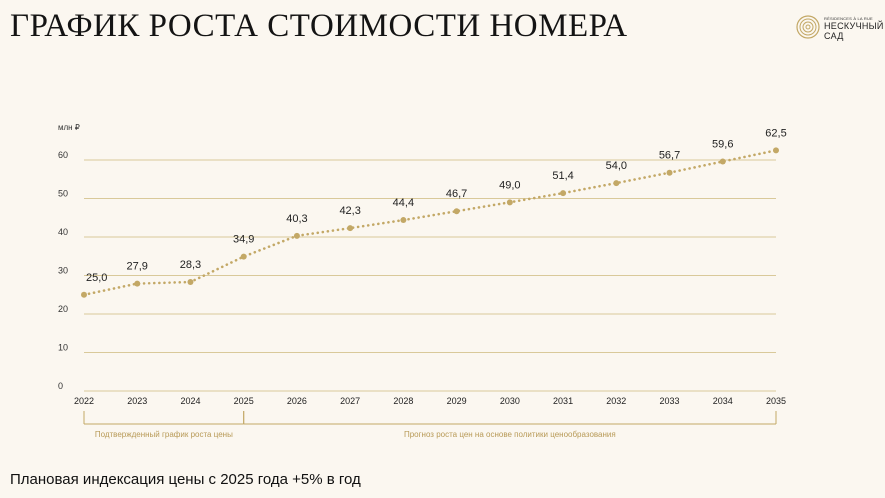 The height and width of the screenshot is (498, 885). Describe the element at coordinates (776, 401) in the screenshot. I see `x-tick-label: 2035` at that location.